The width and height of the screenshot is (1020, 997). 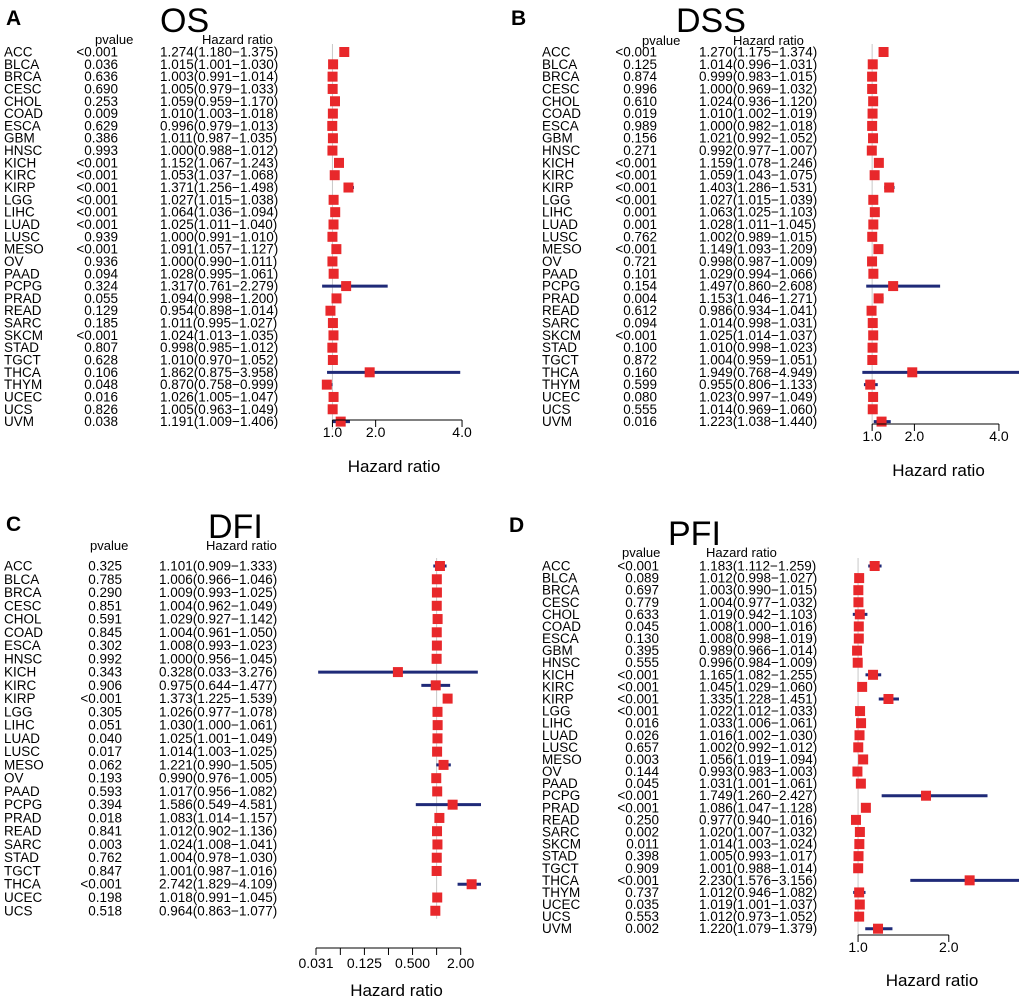 What do you see at coordinates (560, 735) in the screenshot?
I see `cancer-name: LUAD` at bounding box center [560, 735].